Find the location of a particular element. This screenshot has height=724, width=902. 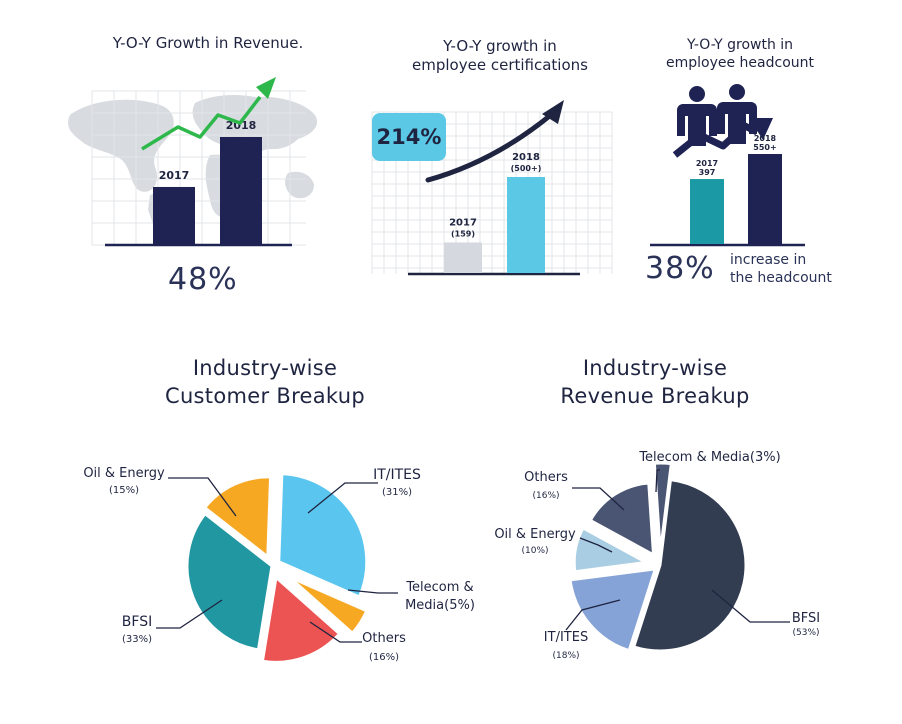

pie3-slice-it-ites is located at coordinates (323, 535).